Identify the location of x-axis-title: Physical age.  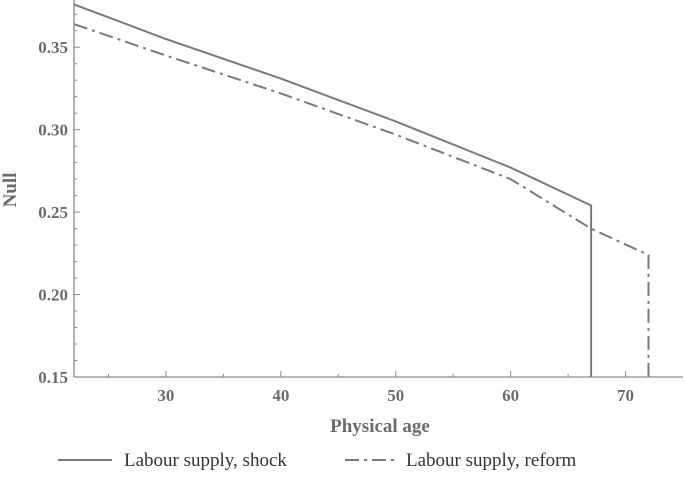
(380, 426).